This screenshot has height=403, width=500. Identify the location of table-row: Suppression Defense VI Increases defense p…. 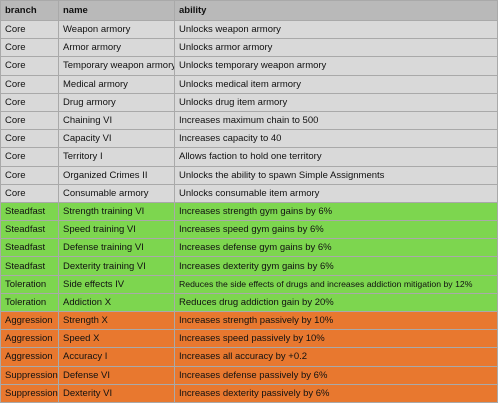
(249, 375).